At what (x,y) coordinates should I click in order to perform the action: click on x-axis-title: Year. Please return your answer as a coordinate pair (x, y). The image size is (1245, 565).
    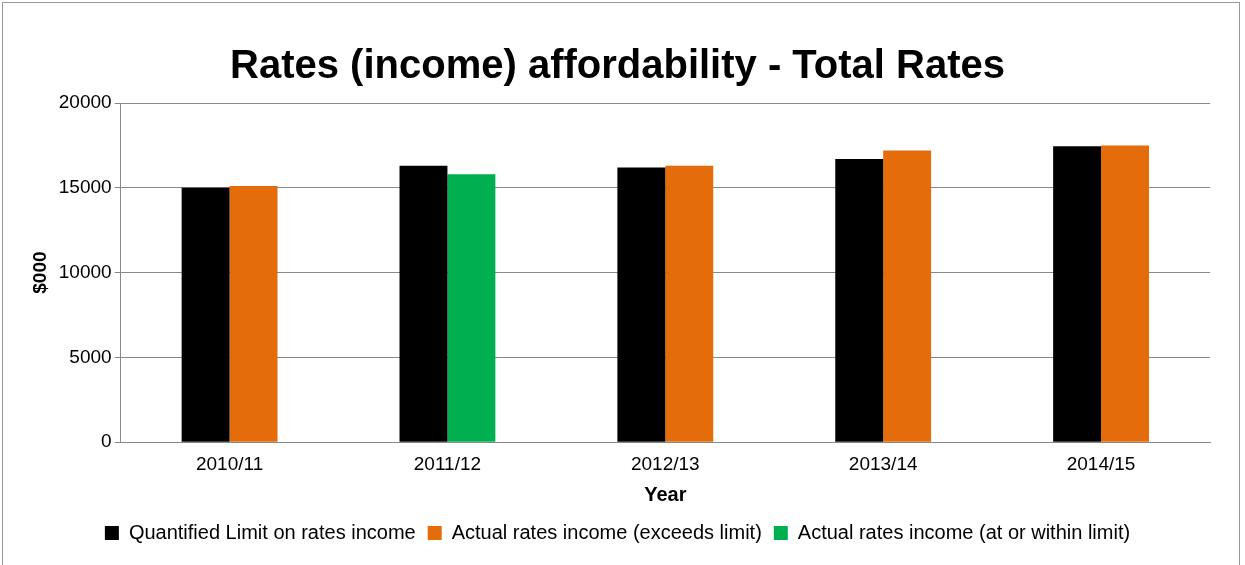
    Looking at the image, I should click on (665, 493).